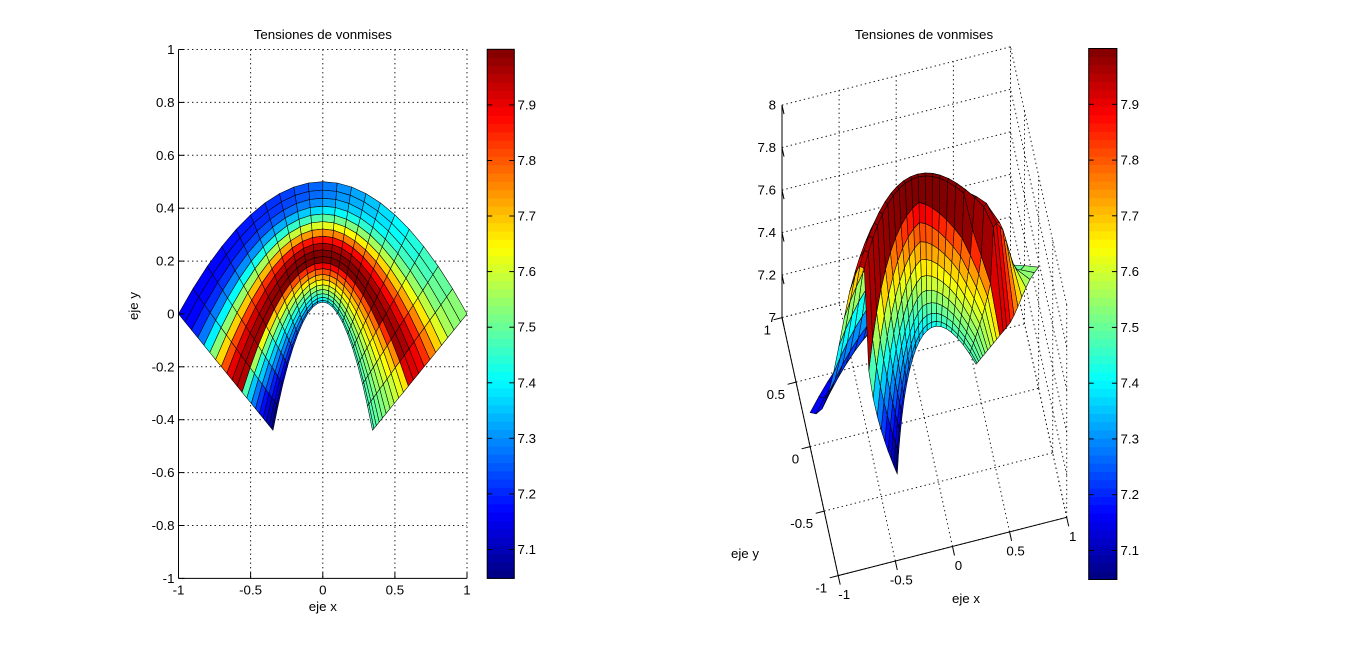 The image size is (1367, 651). I want to click on svg-text: 0.8, so click(165, 102).